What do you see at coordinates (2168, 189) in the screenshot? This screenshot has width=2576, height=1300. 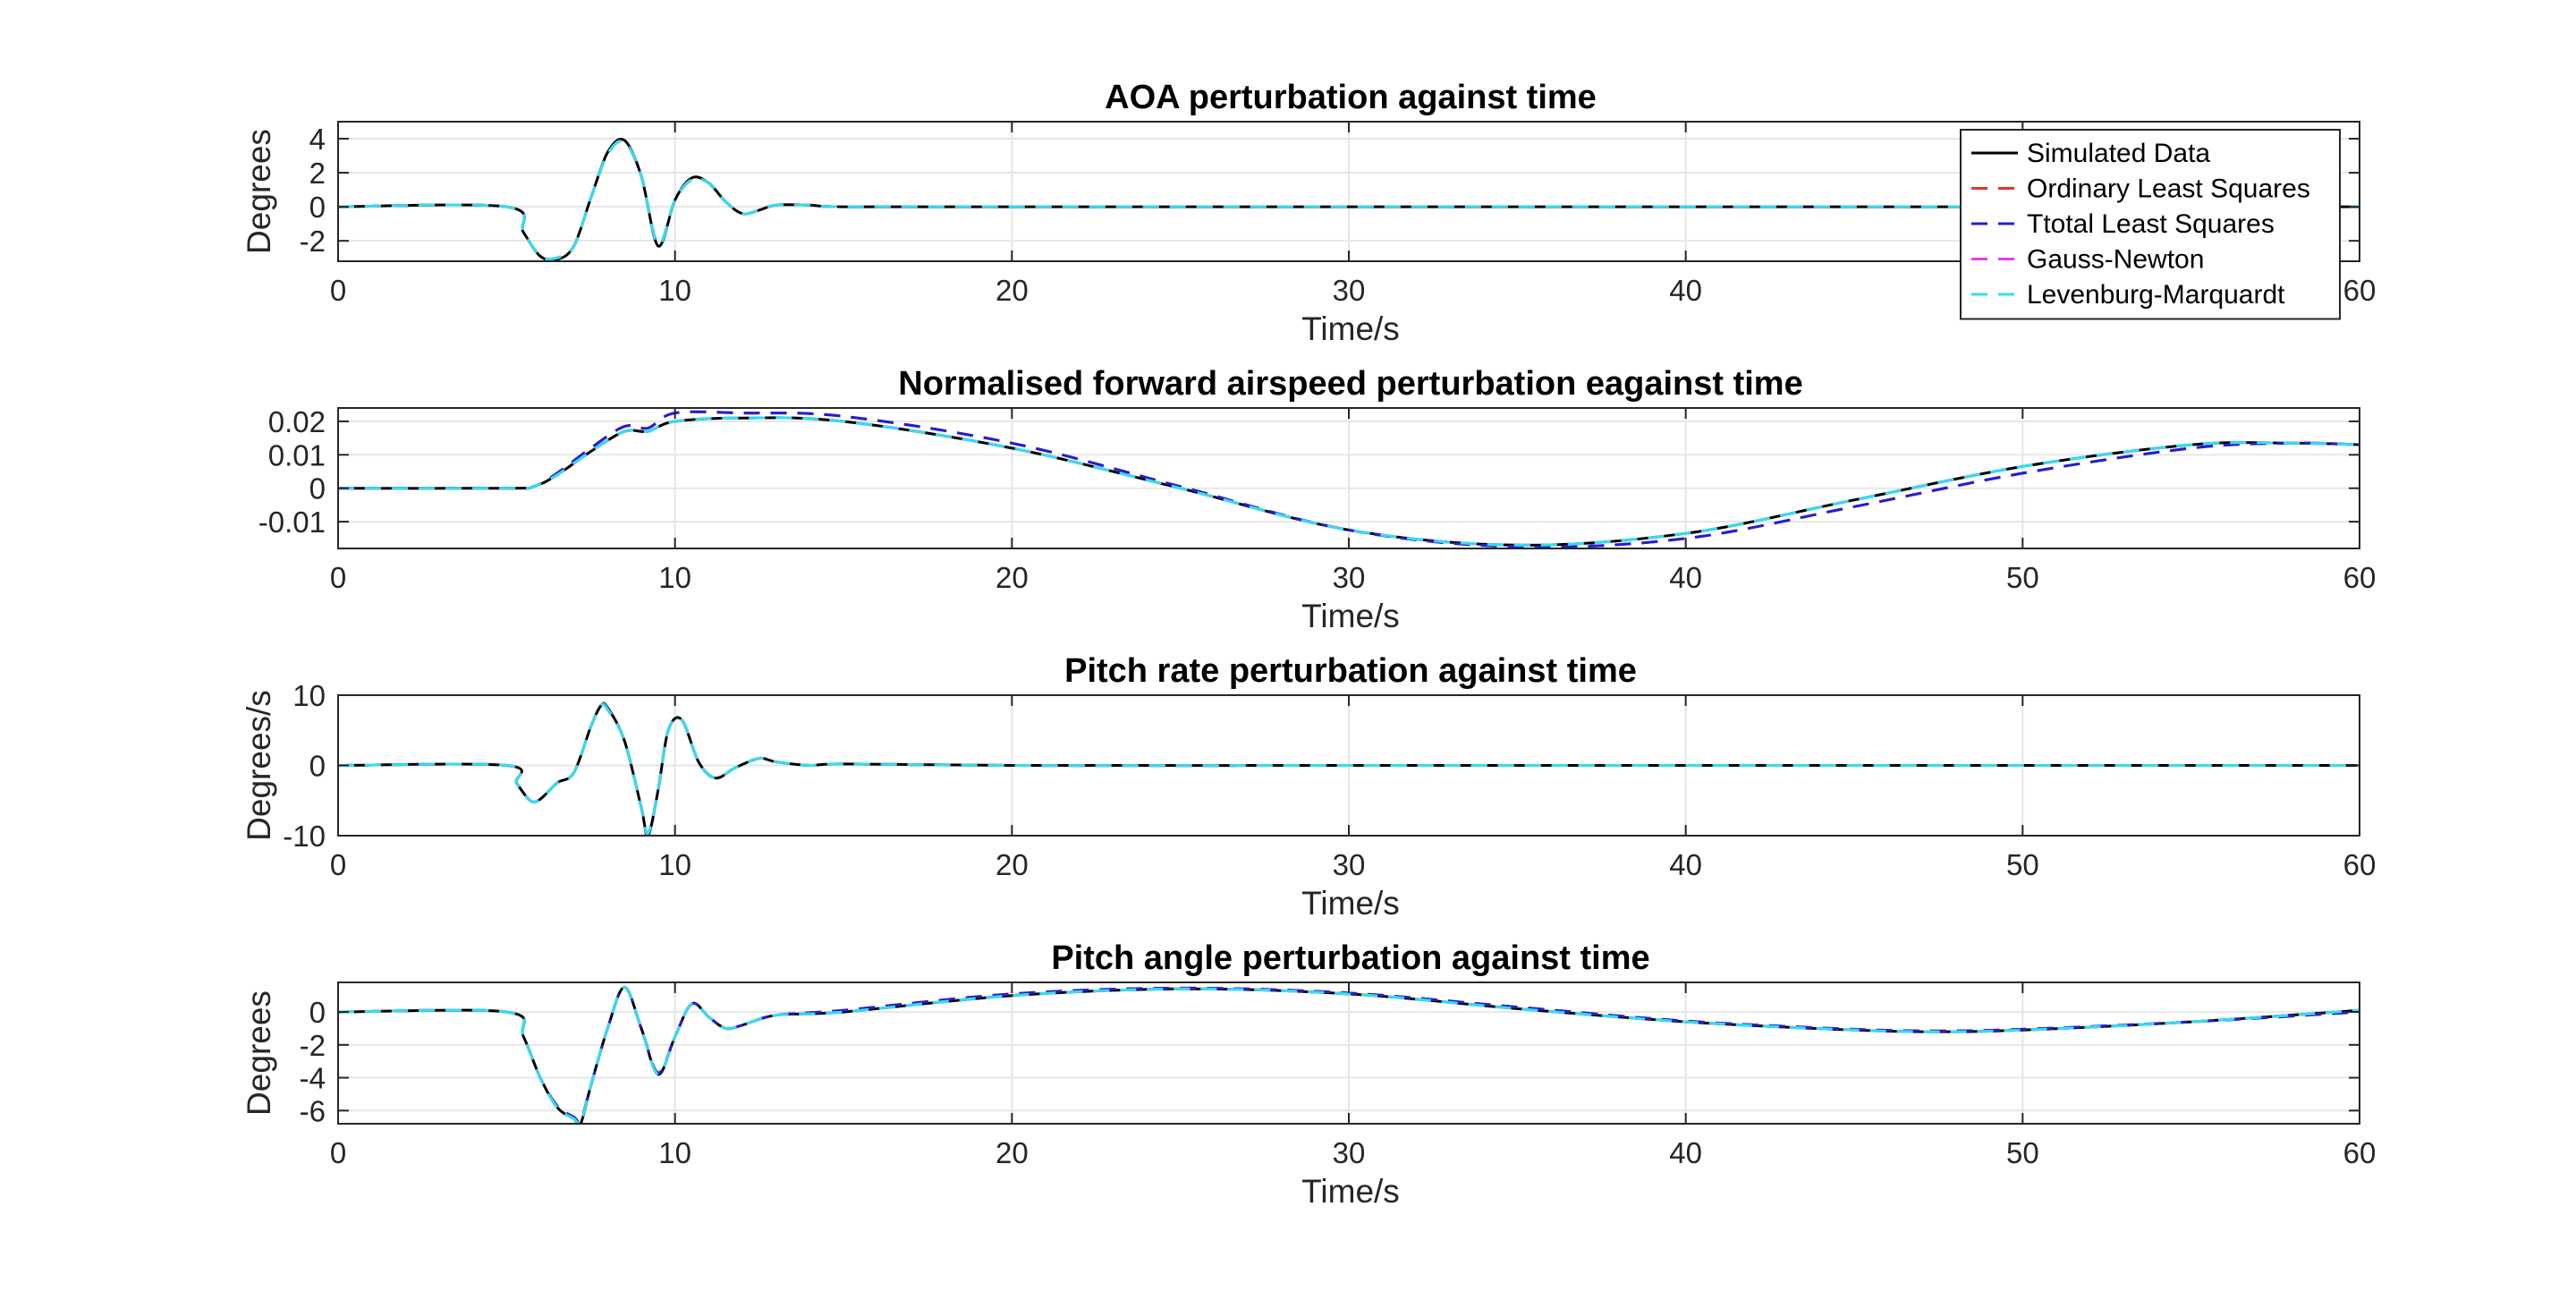 I see `legend-entry: Ordinary Least Squares` at bounding box center [2168, 189].